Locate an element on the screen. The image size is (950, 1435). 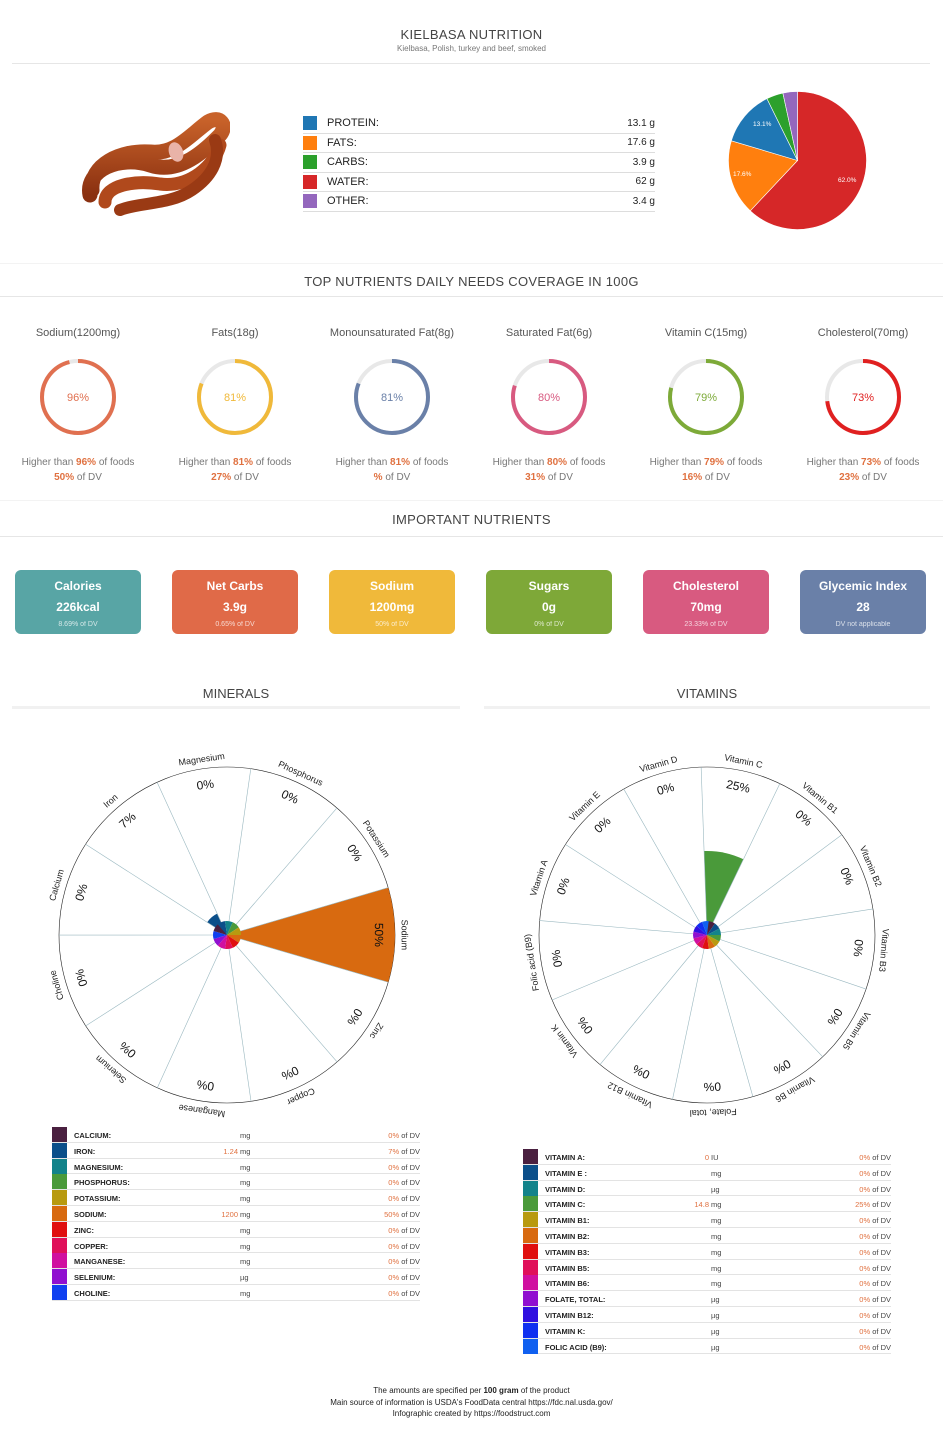
minerals-category-label: Magnesium is located at coordinates (201, 759).